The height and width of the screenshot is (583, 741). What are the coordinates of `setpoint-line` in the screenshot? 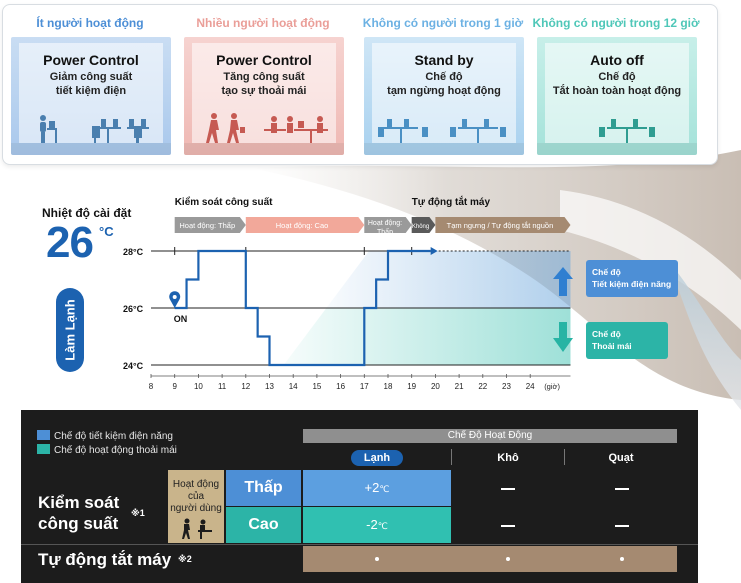 It's located at (302, 308).